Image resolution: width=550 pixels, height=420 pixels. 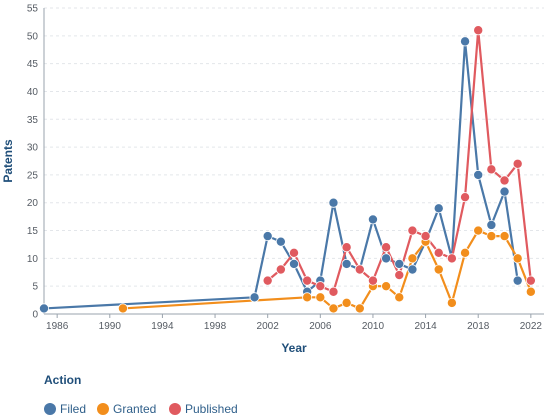 What do you see at coordinates (57, 326) in the screenshot?
I see `x-tick-label: 1986` at bounding box center [57, 326].